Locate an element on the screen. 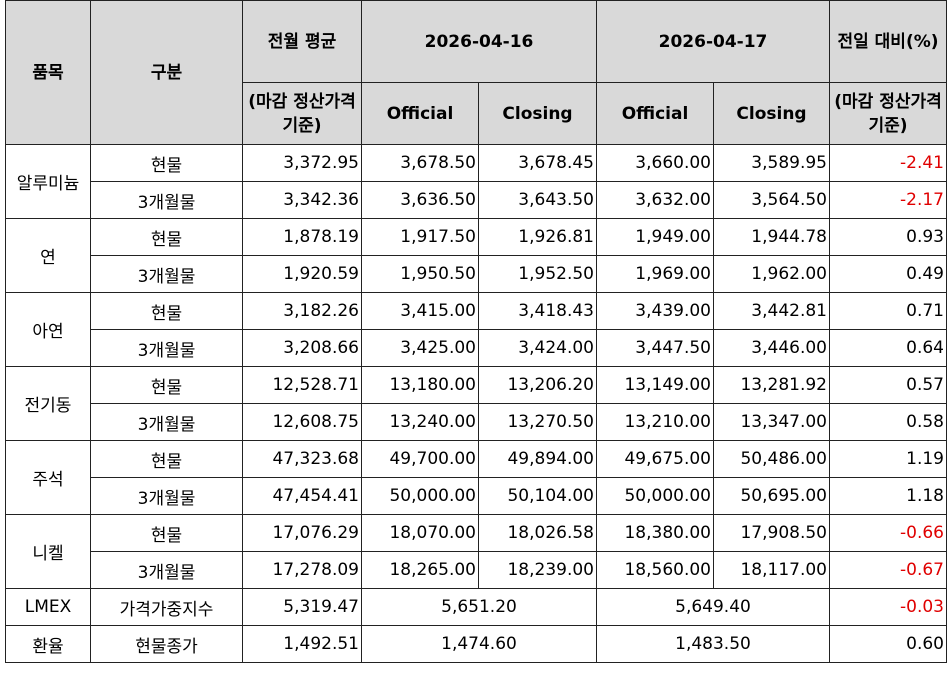 The height and width of the screenshot is (677, 949). change-value: 1.18 is located at coordinates (888, 496).